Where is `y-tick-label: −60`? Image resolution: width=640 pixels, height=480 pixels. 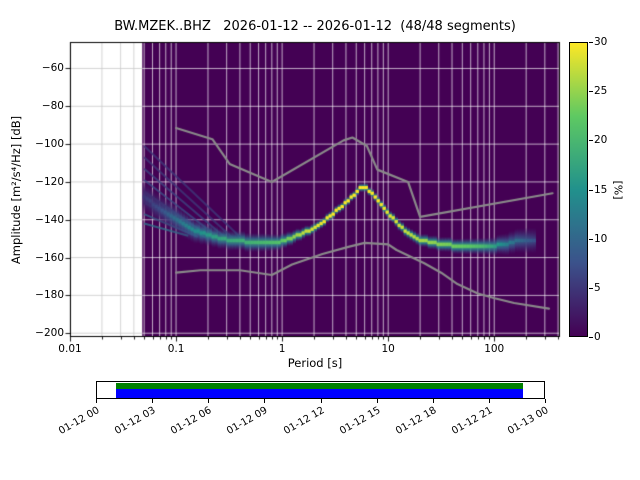 y-tick-label: −60 is located at coordinates (52, 68).